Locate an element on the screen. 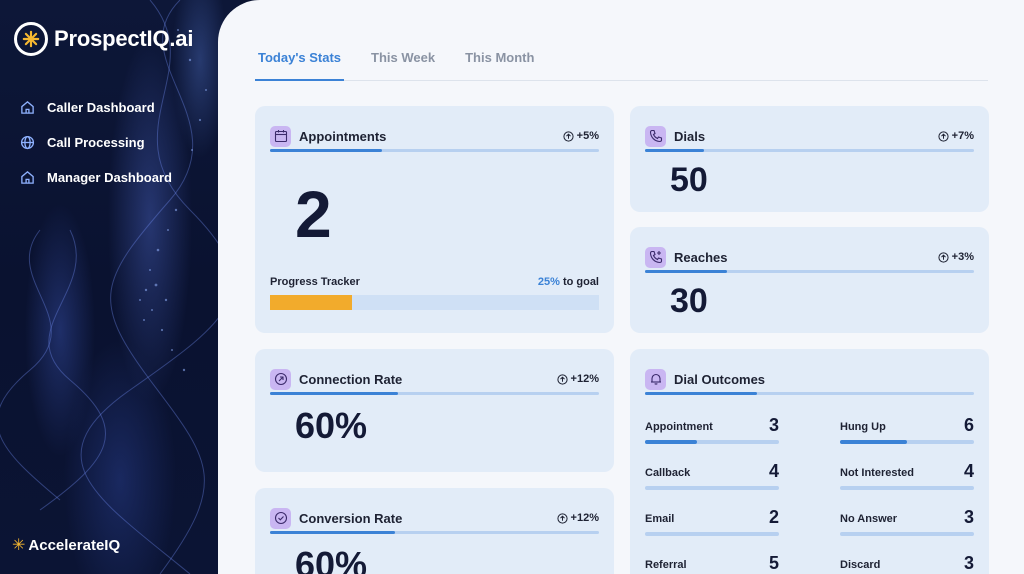  delta-value: +3% is located at coordinates (962, 257).